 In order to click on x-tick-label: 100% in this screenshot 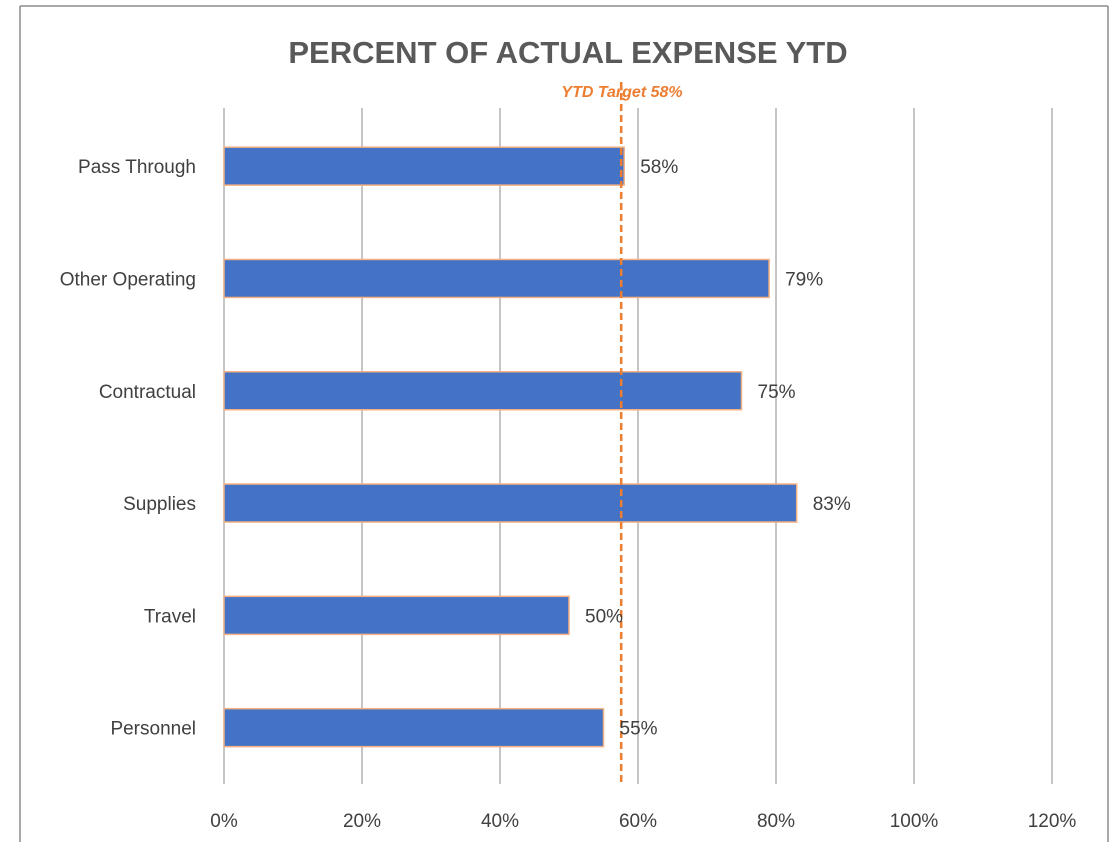, I will do `click(914, 821)`.